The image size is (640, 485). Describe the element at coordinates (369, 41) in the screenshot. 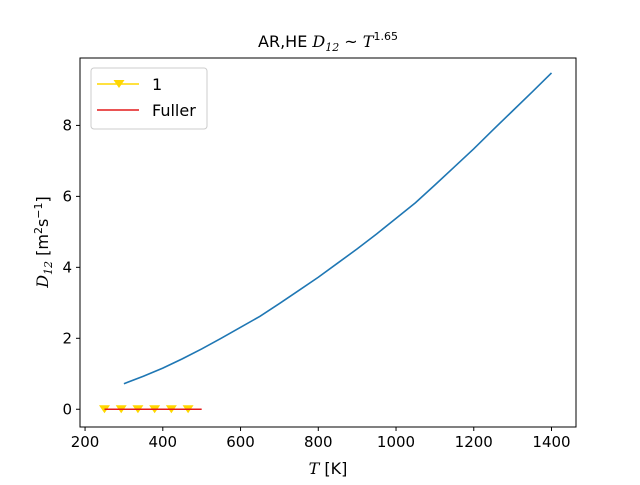

I see `title-base: T` at that location.